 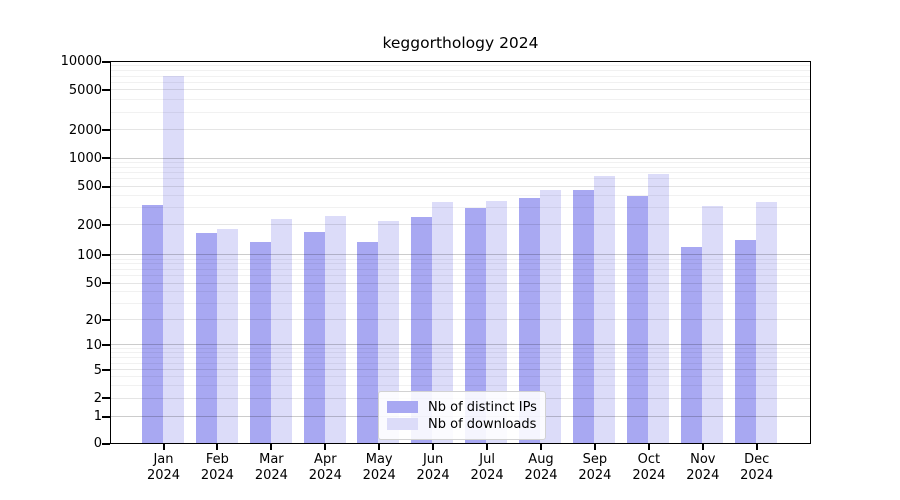 What do you see at coordinates (476, 325) in the screenshot?
I see `bar-jul-distinct-ips` at bounding box center [476, 325].